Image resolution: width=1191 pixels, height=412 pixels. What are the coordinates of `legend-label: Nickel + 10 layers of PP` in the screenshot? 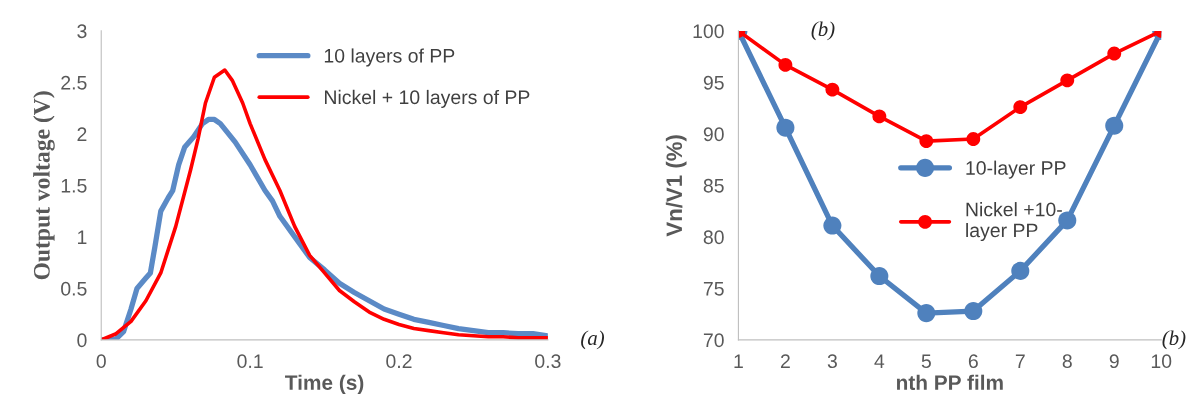 It's located at (427, 98).